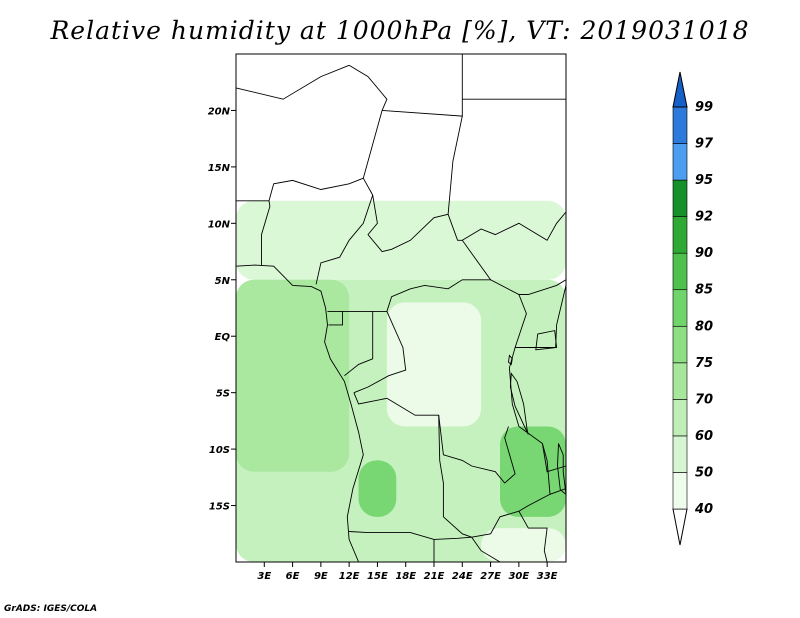 The image size is (800, 618). Describe the element at coordinates (349, 576) in the screenshot. I see `lon-tick-label: 12E` at that location.